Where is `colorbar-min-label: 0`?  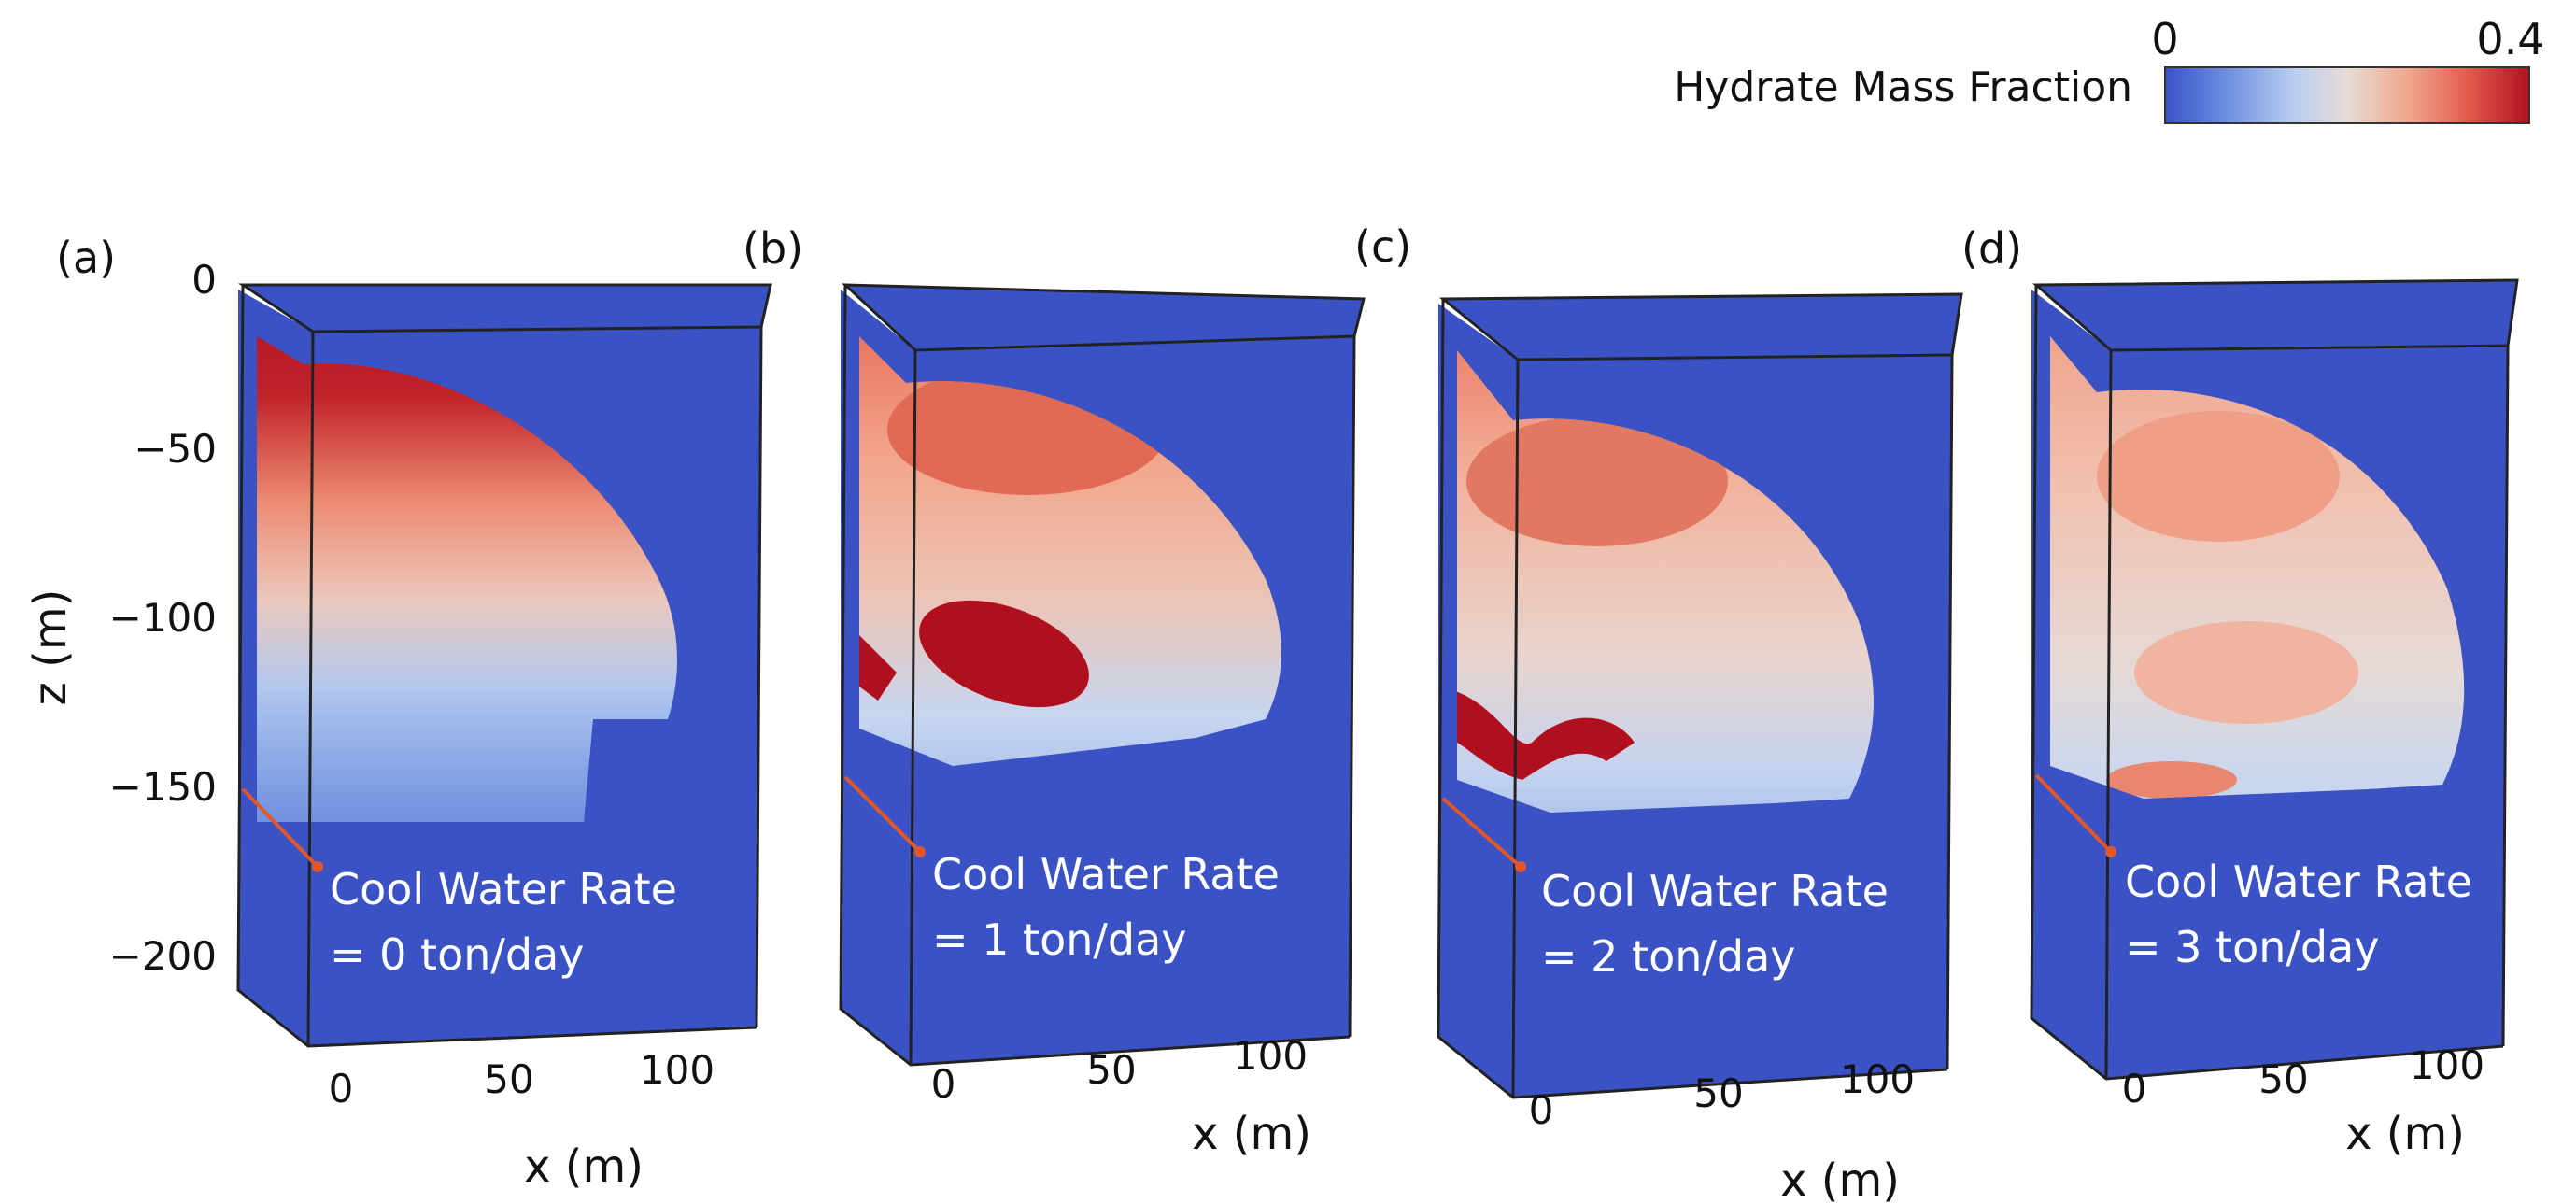
colorbar-min-label: 0 is located at coordinates (2164, 39).